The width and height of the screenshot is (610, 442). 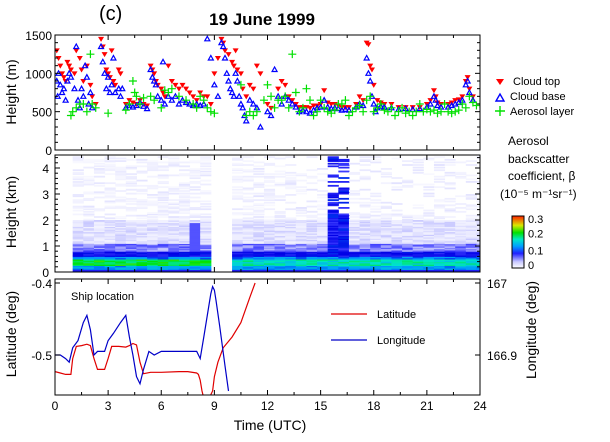 I want to click on bottom-legend: Latitude Longitude, so click(x=378, y=328).